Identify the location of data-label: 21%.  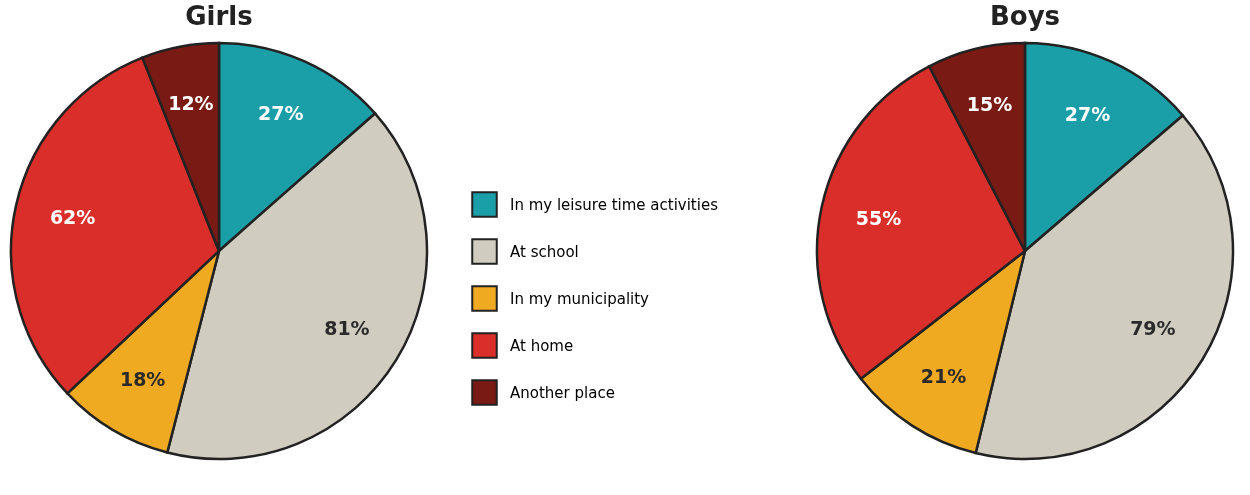
(943, 375).